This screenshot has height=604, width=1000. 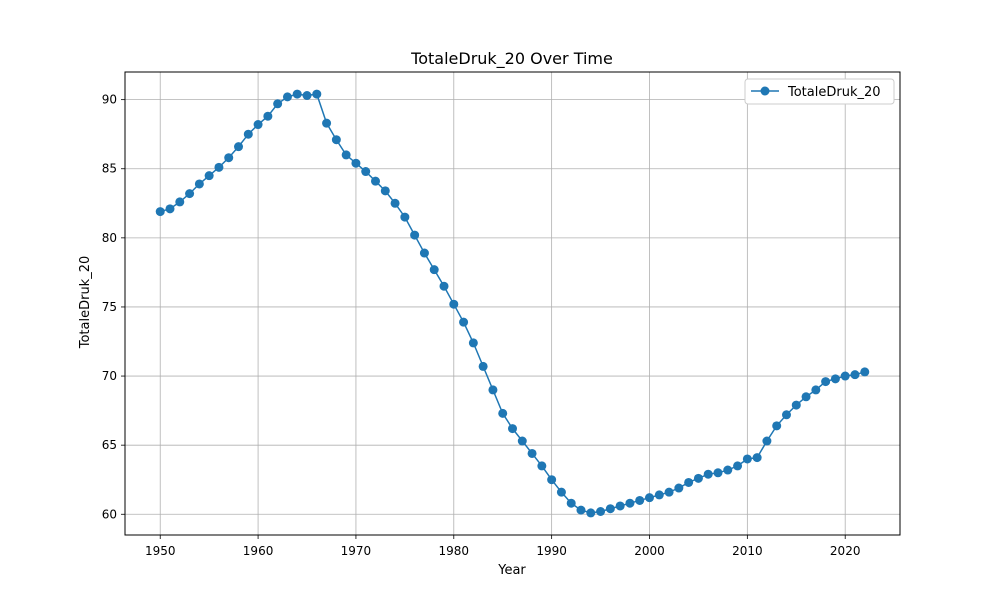 I want to click on legend-marker-swatch, so click(x=765, y=91).